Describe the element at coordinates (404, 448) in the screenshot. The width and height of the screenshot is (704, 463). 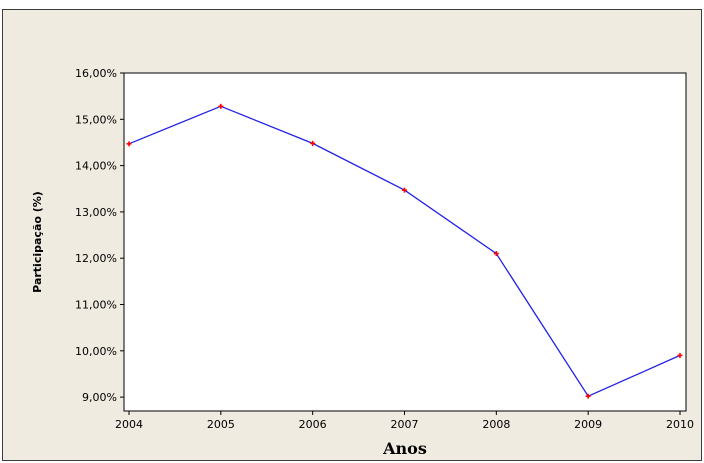
I see `x-axis-title: Anos` at that location.